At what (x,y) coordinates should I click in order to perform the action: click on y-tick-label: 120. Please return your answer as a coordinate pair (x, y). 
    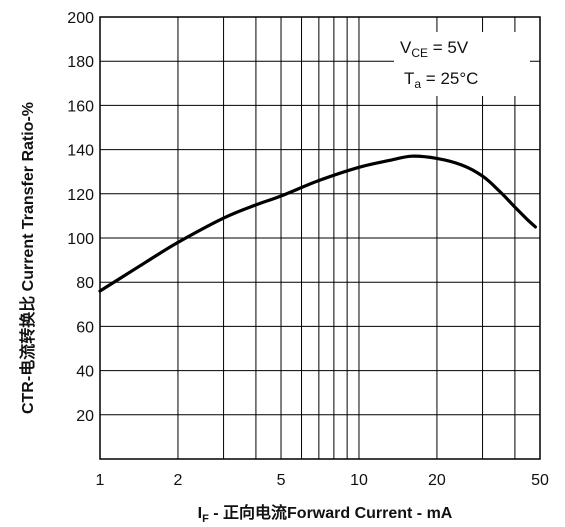
    Looking at the image, I should click on (80, 195).